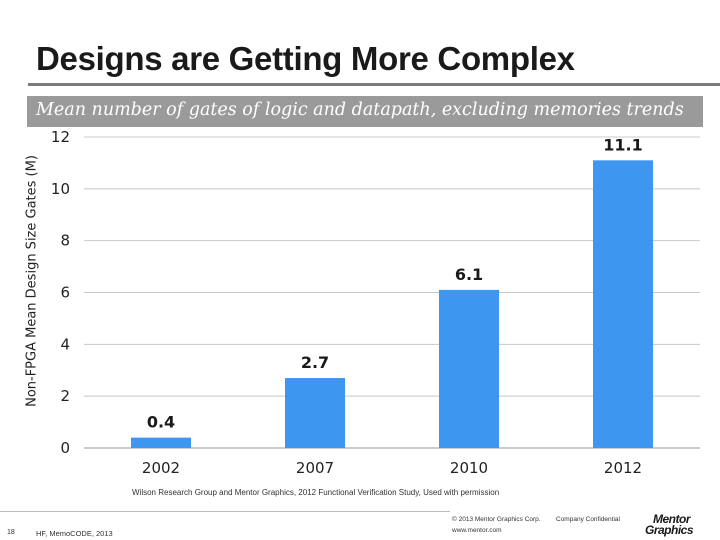  What do you see at coordinates (469, 274) in the screenshot?
I see `data-label: 6.1` at bounding box center [469, 274].